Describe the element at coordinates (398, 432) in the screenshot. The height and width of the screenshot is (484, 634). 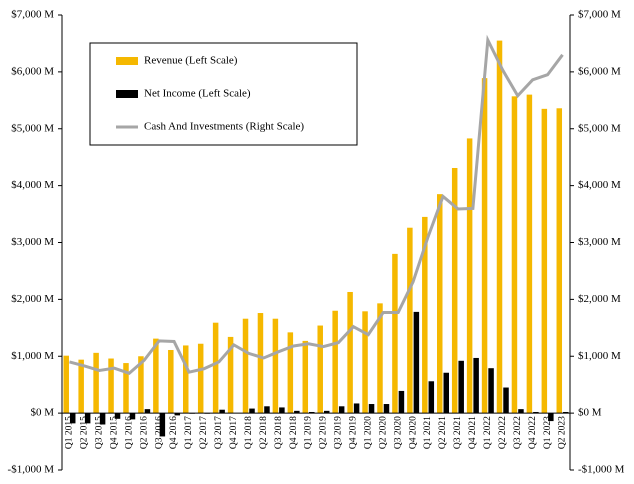
I see `x-tick-label: Q3 2020` at that location.